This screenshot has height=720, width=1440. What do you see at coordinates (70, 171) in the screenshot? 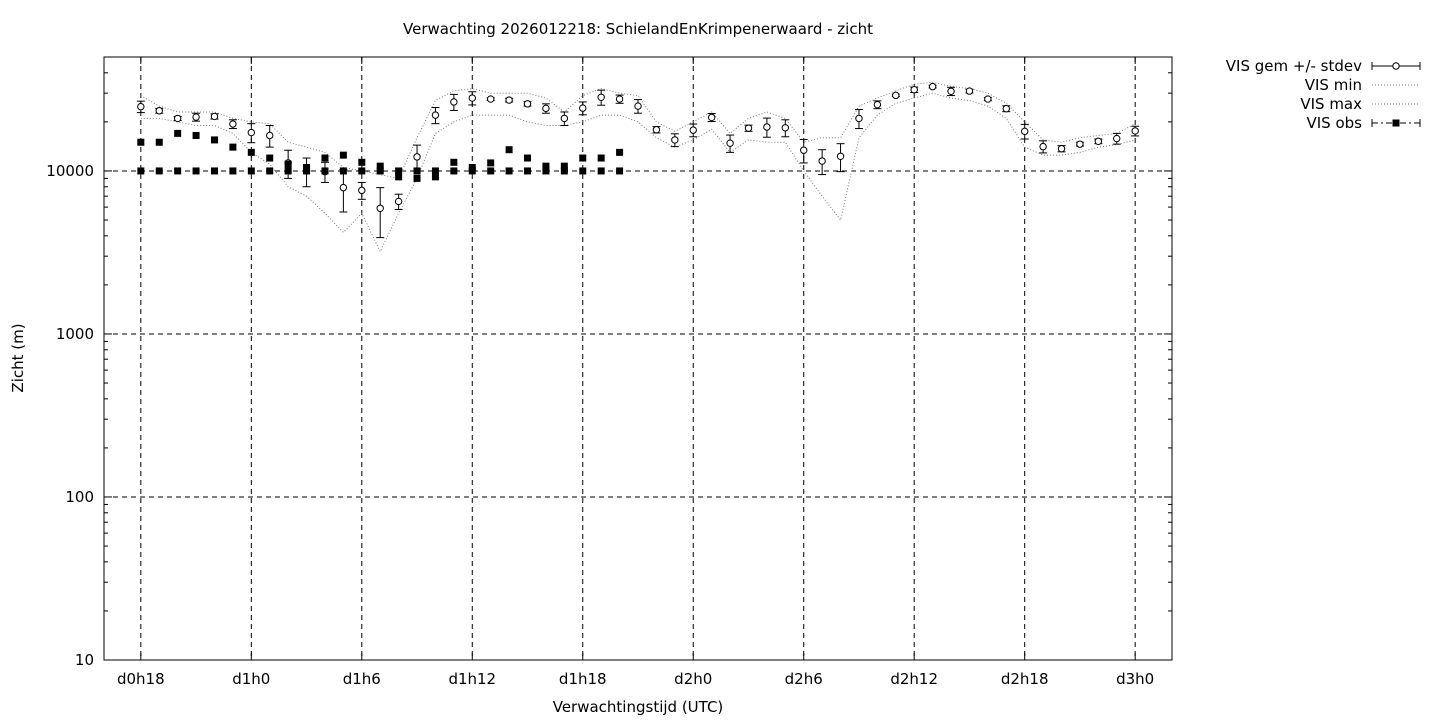
I see `y-tick-label: 10000` at bounding box center [70, 171].